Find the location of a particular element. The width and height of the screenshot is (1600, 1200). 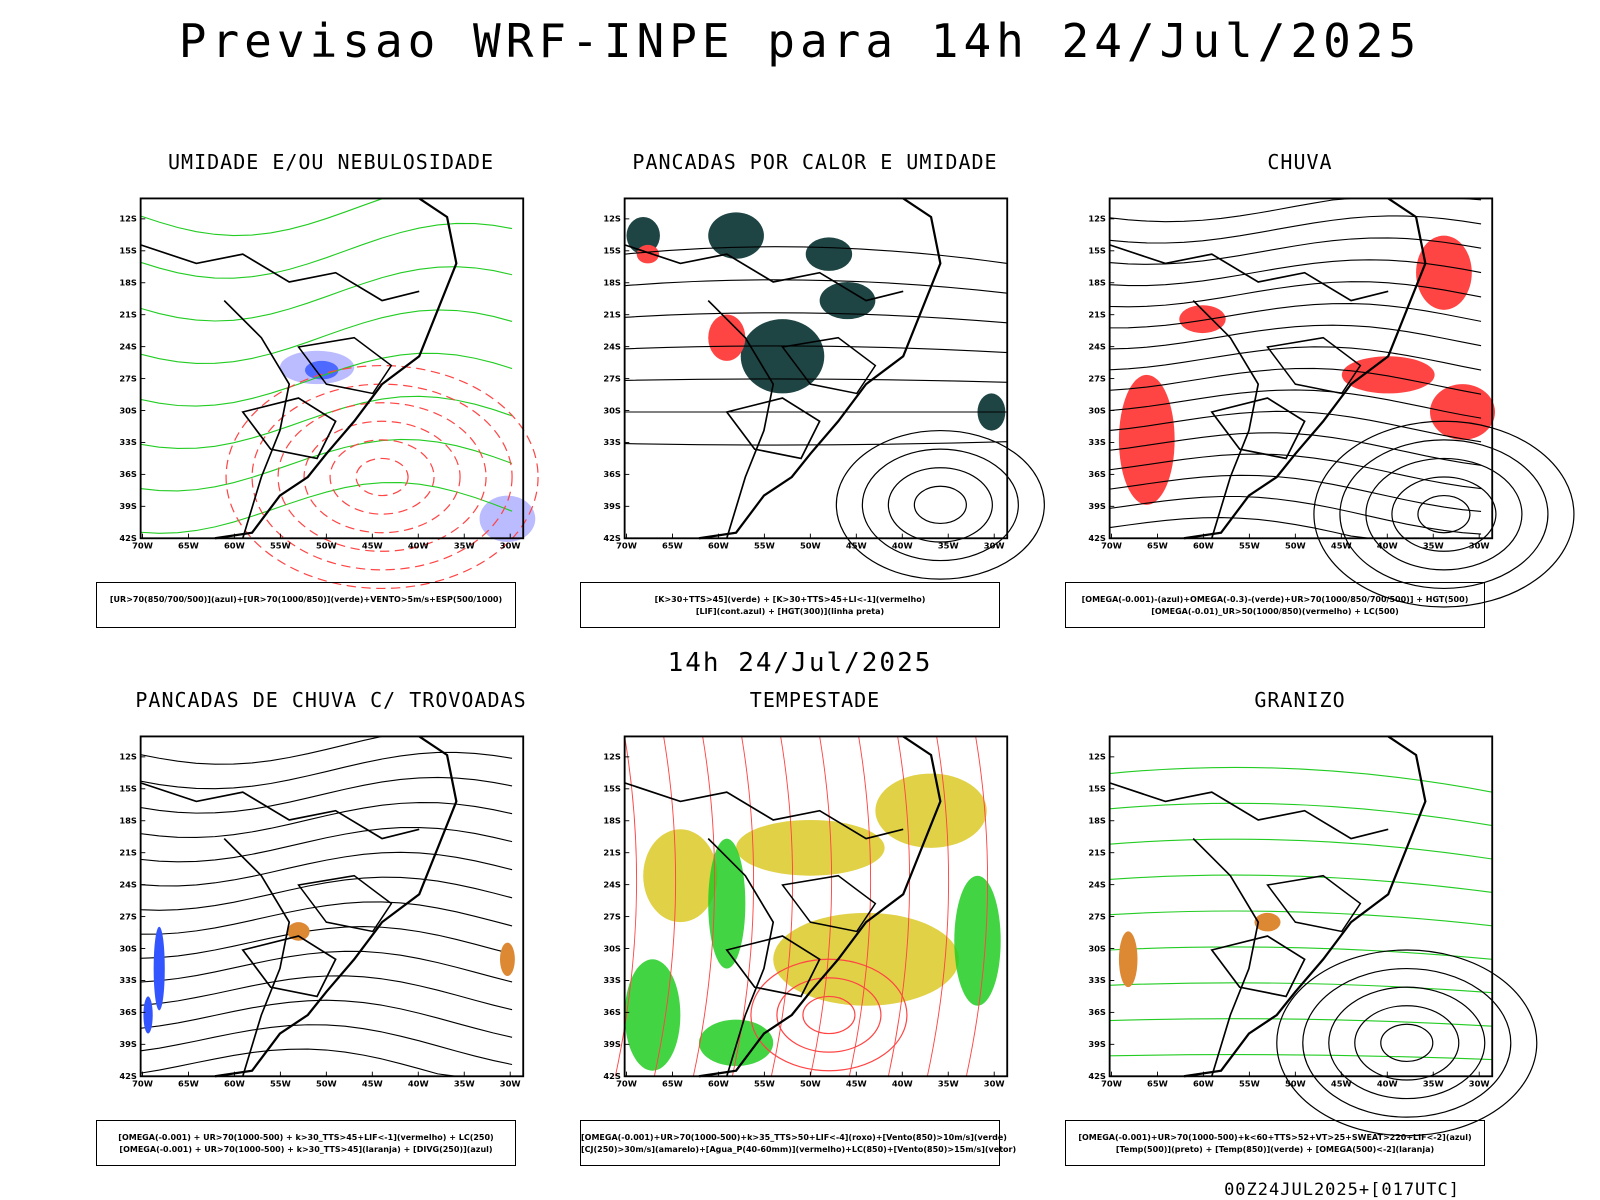

lat-tick-label: 15S is located at coordinates (612, 251).